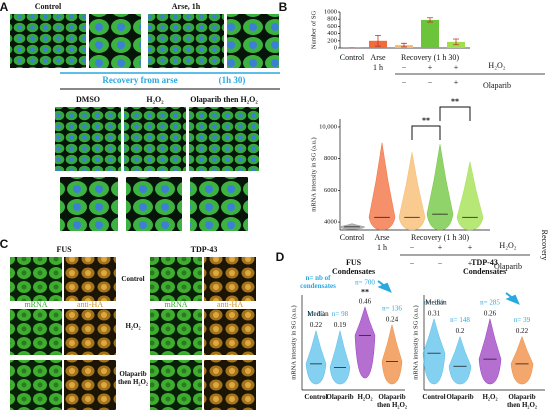 This screenshot has width=550, height=415. I want to click on y-tick-label: 4000, so click(330, 222).